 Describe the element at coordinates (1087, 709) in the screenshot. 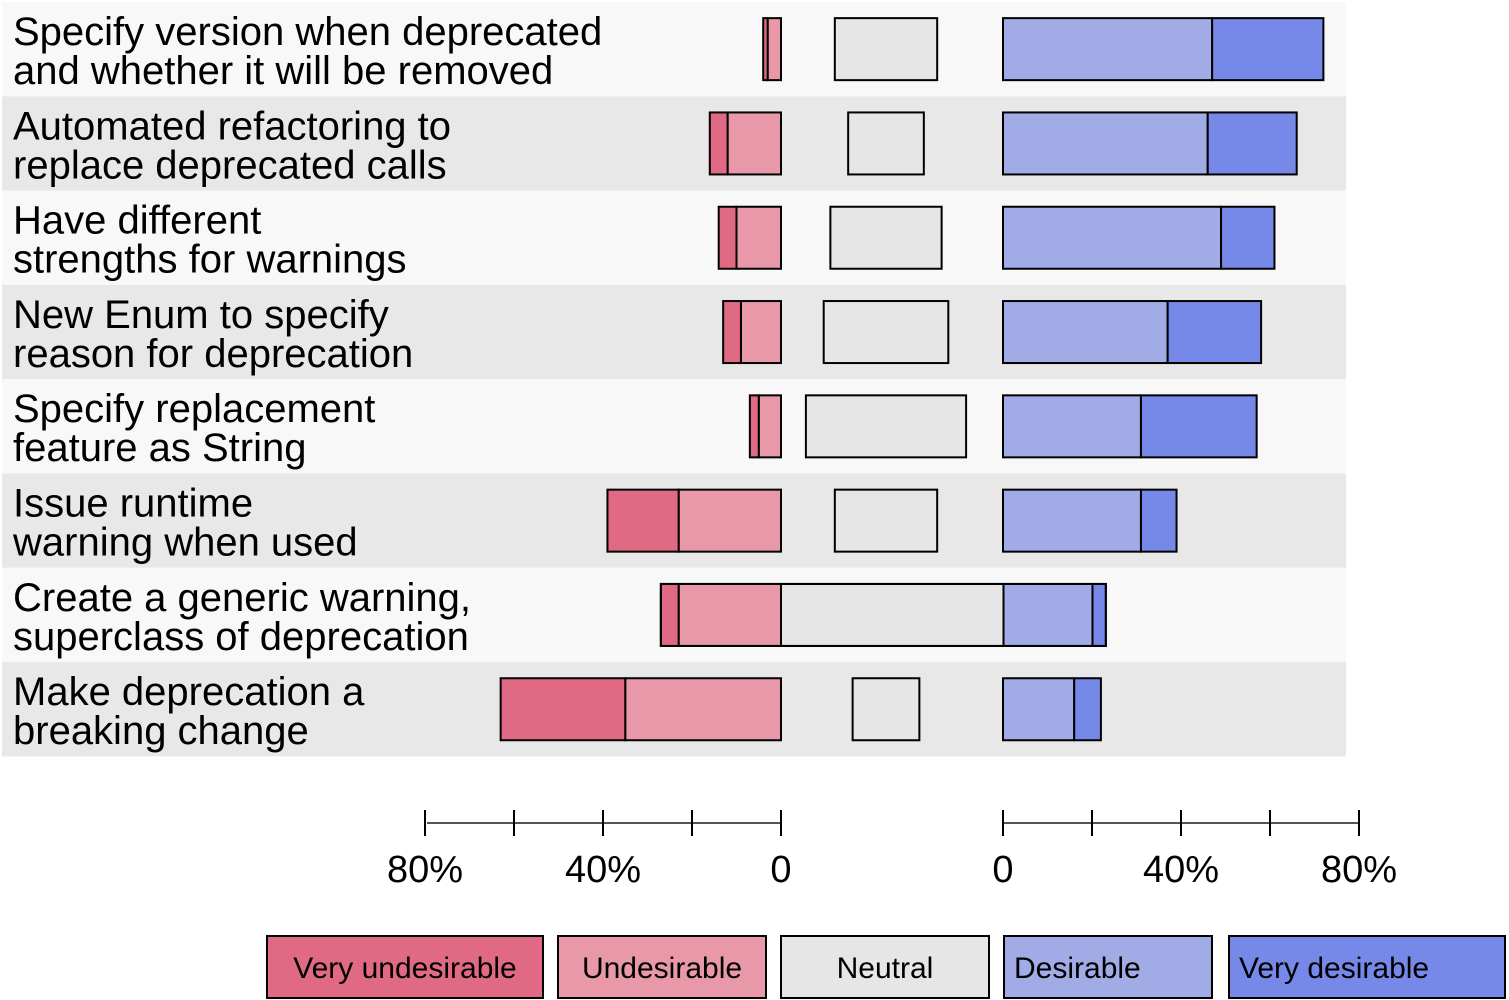

I see `bar-very-desirable-make-deprecation-a-breaking-change` at that location.